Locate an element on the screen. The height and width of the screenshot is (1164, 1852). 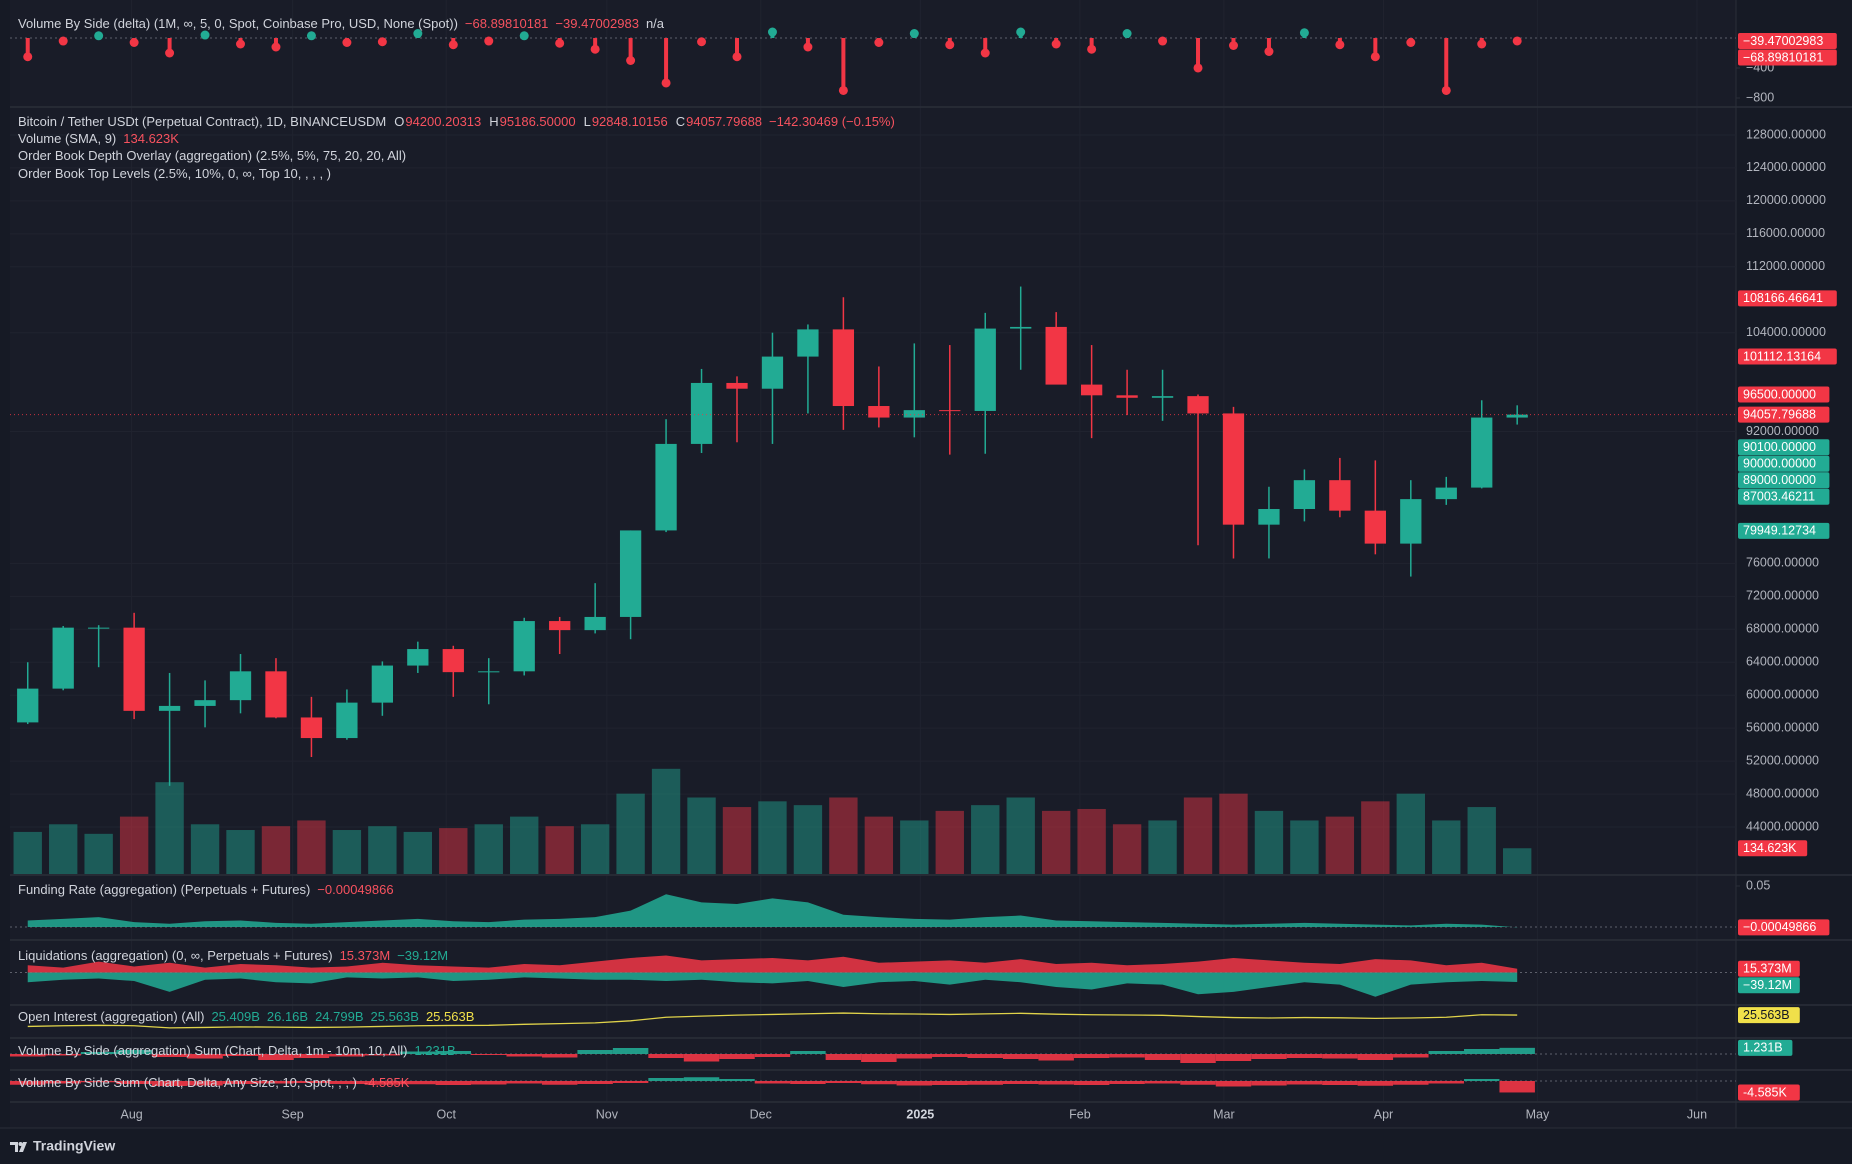
area-fill is located at coordinates (772, 911).